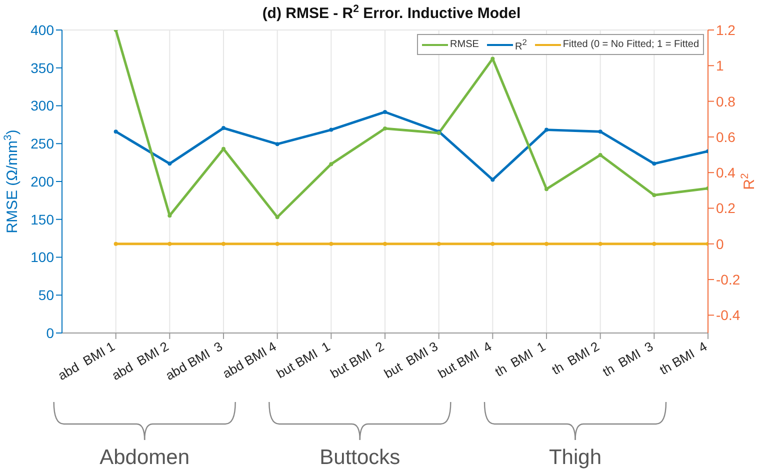 This screenshot has width=763, height=472. What do you see at coordinates (728, 315) in the screenshot?
I see `y2-tick-label: -0.4` at bounding box center [728, 315].